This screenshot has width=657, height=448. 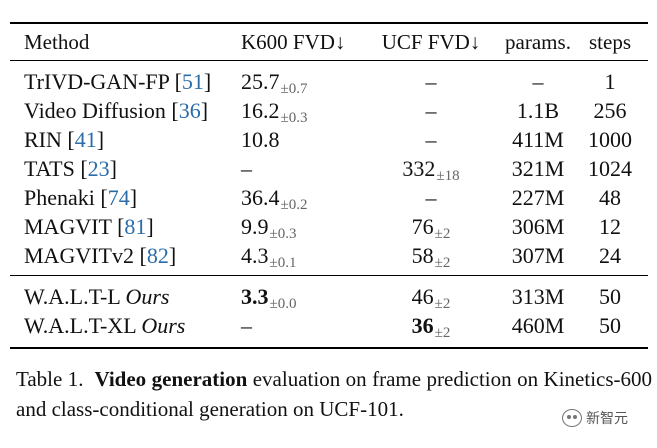 I want to click on header-steps: steps, so click(x=610, y=42).